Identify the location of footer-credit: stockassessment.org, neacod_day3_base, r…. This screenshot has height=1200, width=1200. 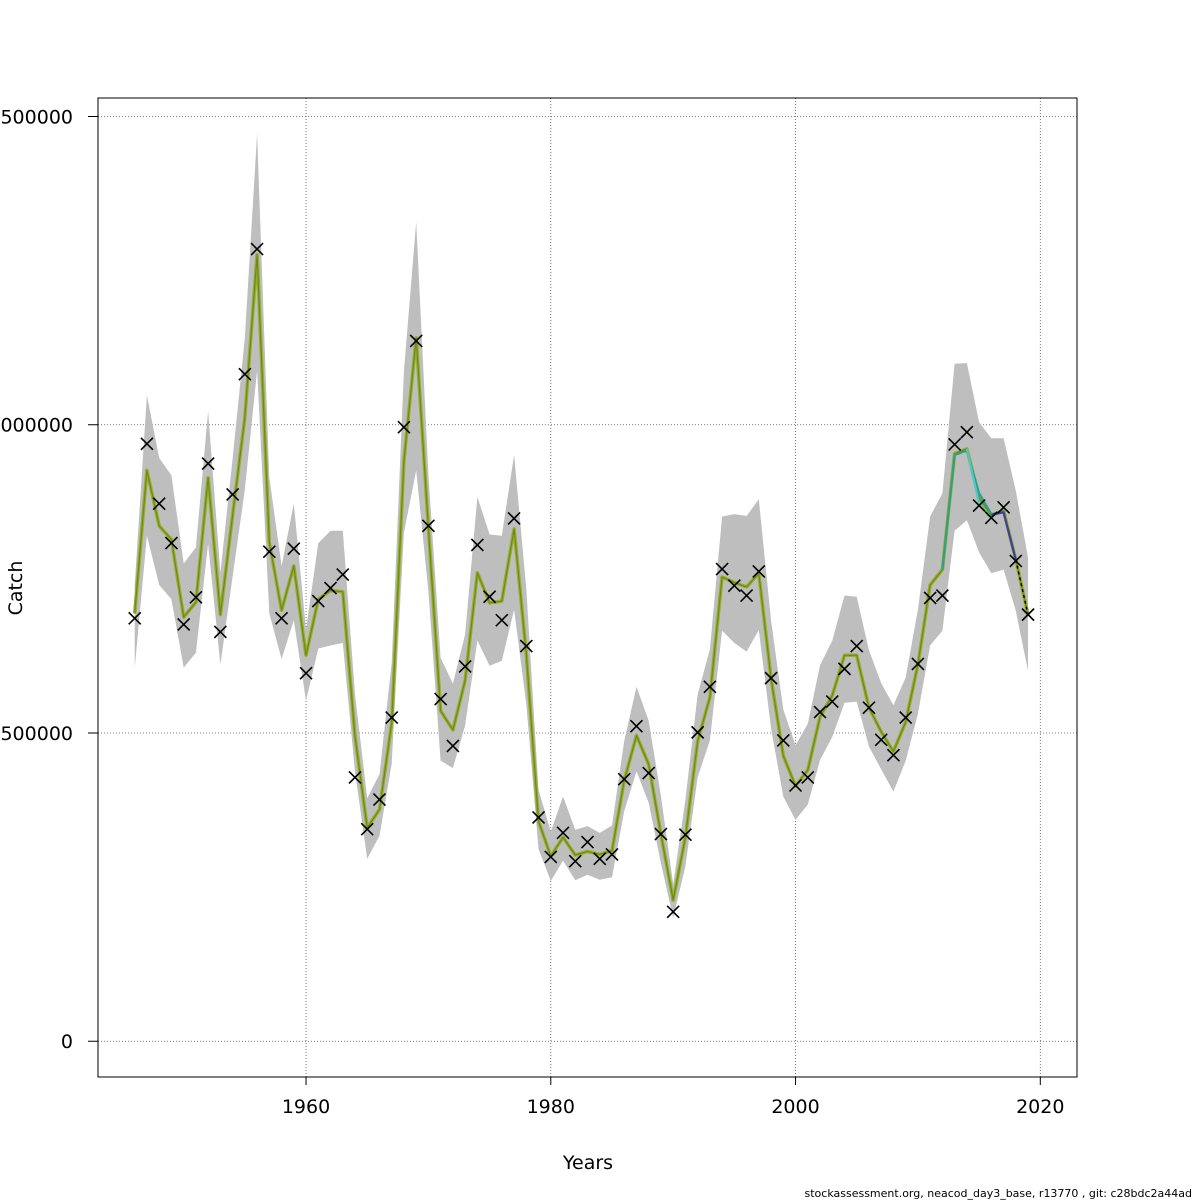
(999, 1193).